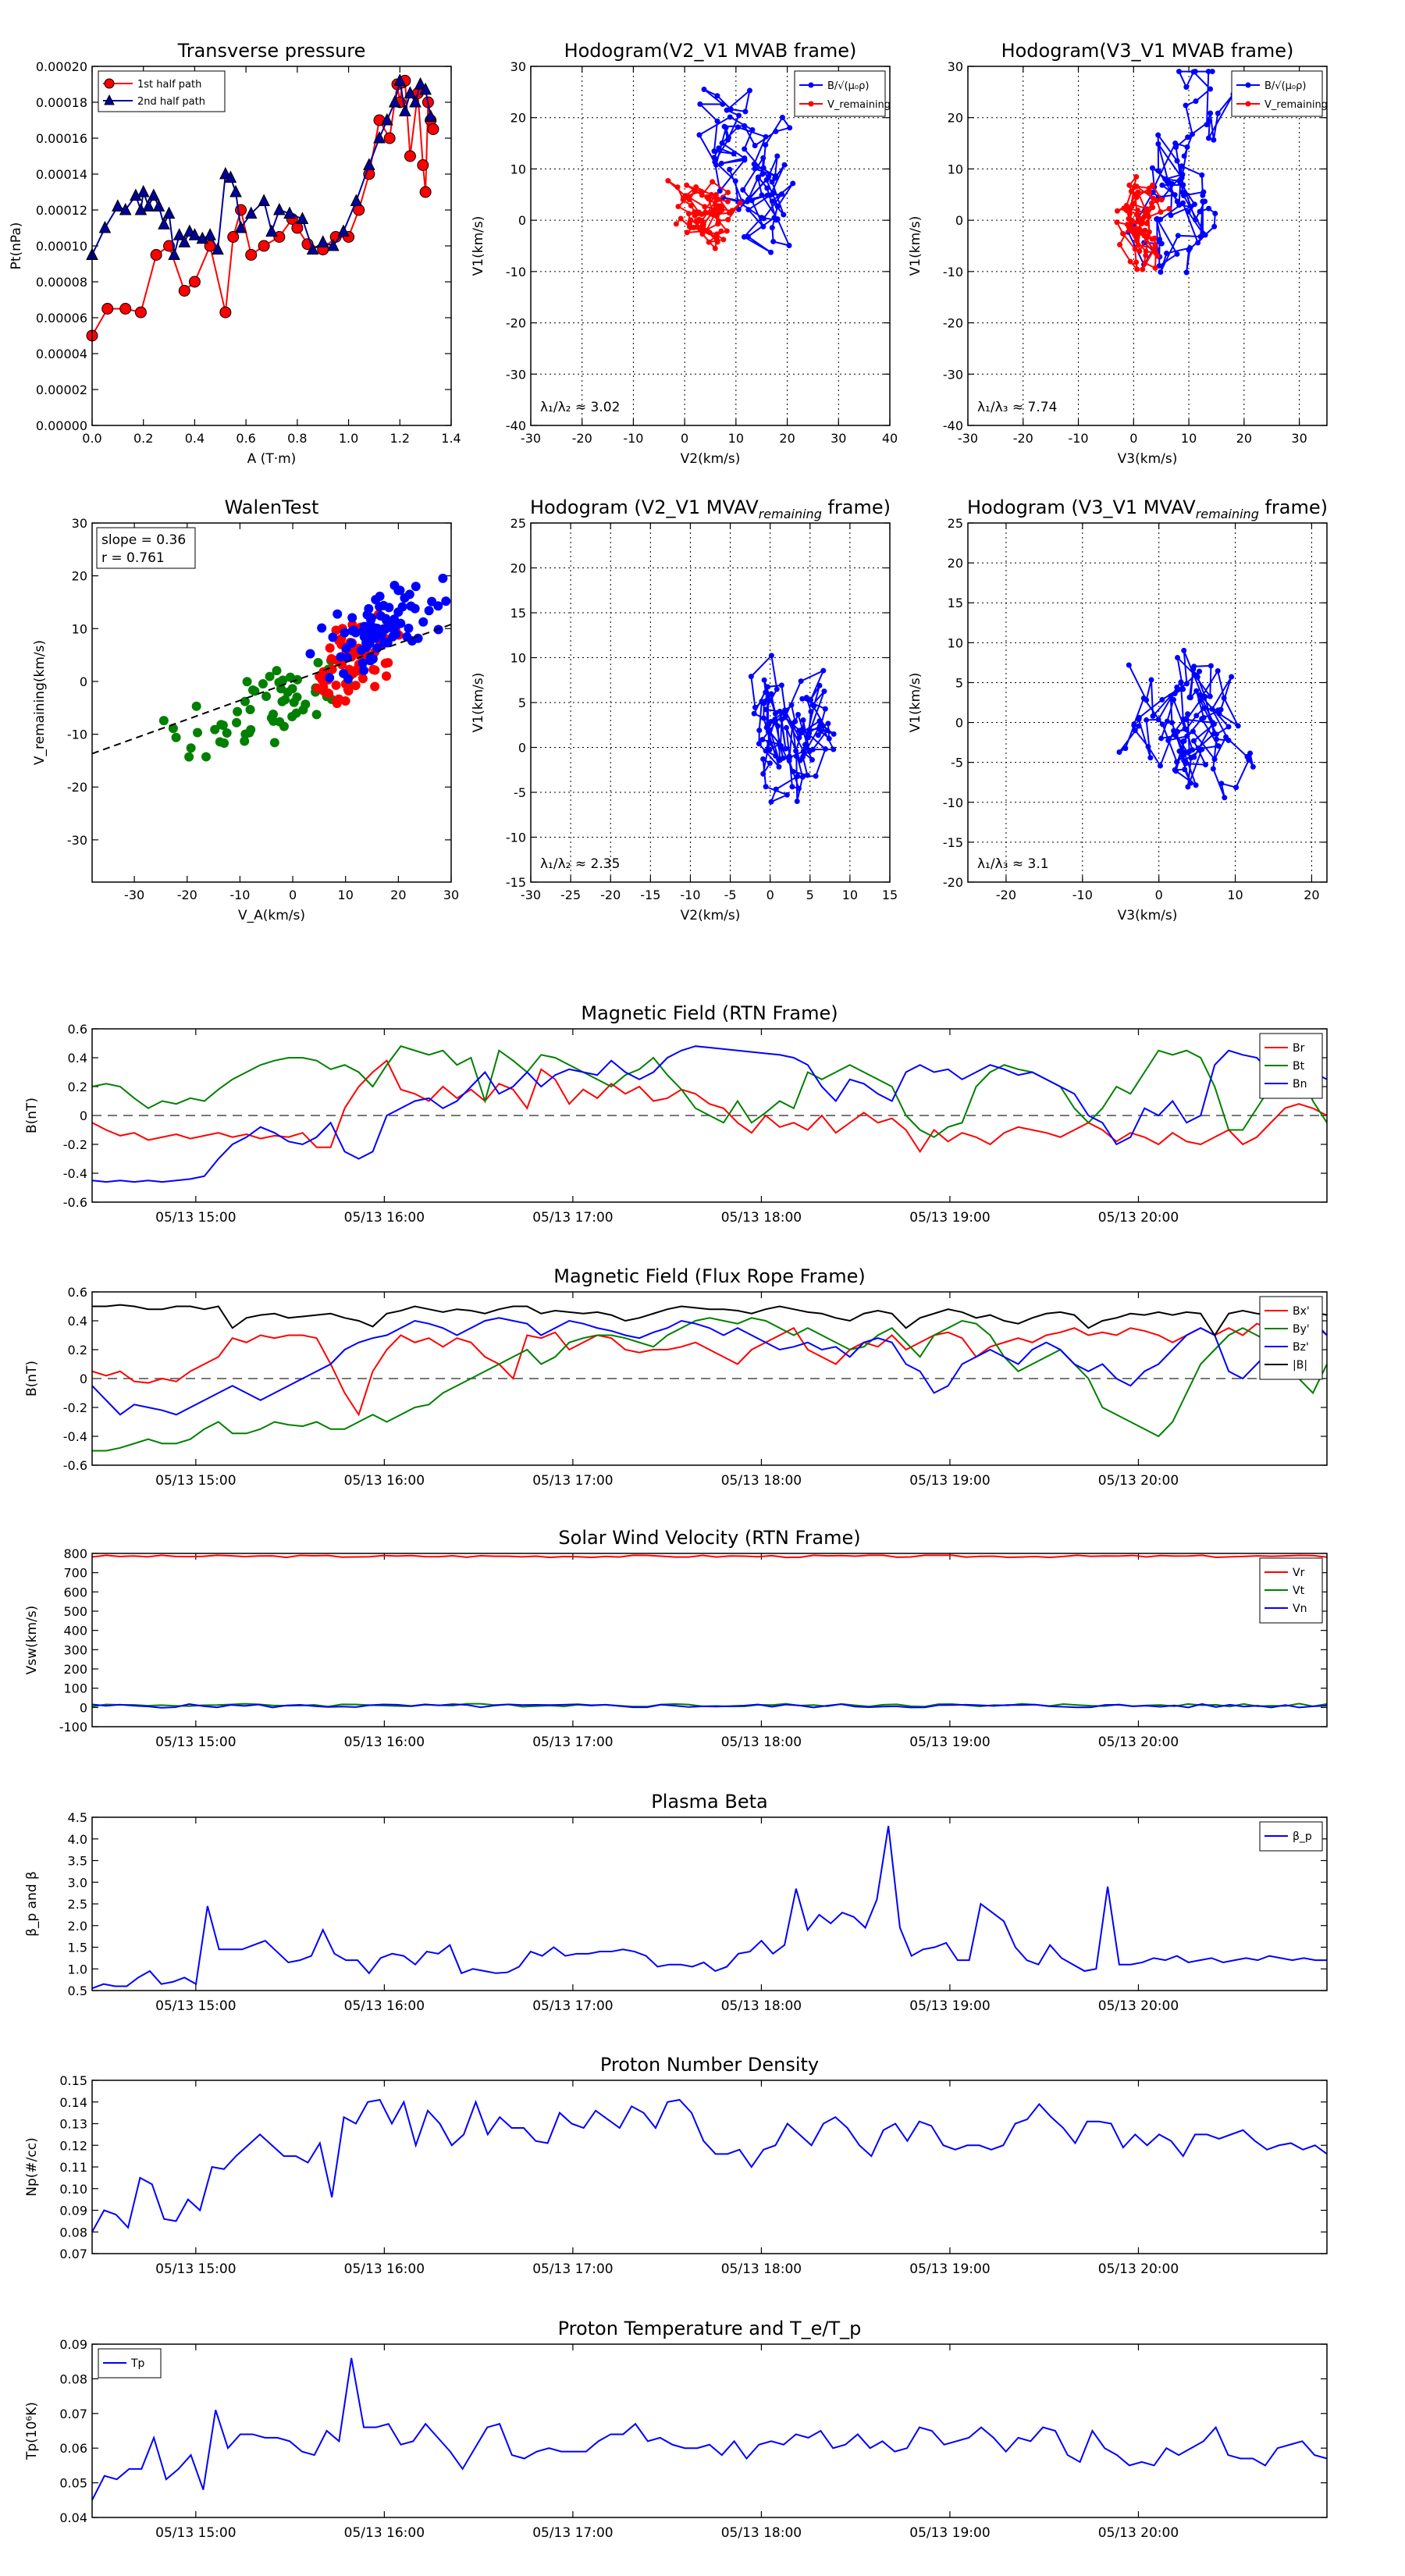 This screenshot has width=1405, height=2576. What do you see at coordinates (146, 548) in the screenshot?
I see `stats-box` at bounding box center [146, 548].